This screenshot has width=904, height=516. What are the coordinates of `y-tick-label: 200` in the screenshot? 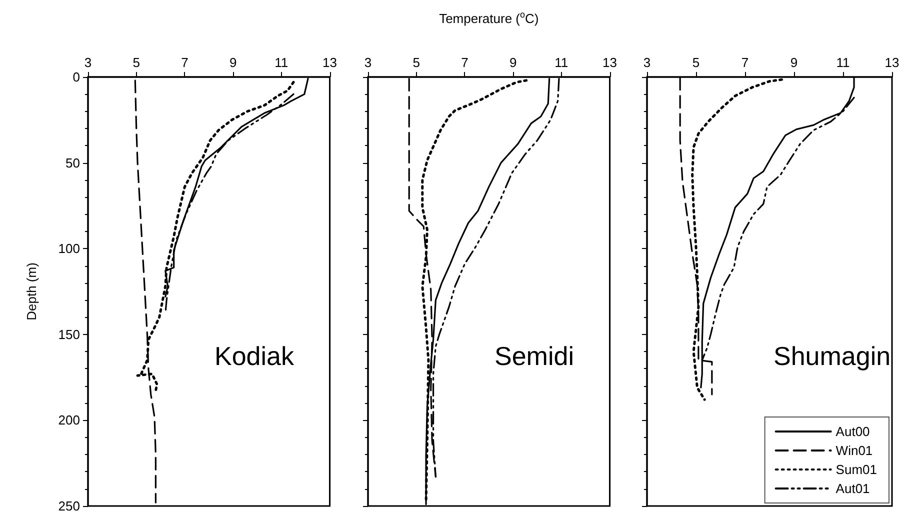 It's located at (69, 420).